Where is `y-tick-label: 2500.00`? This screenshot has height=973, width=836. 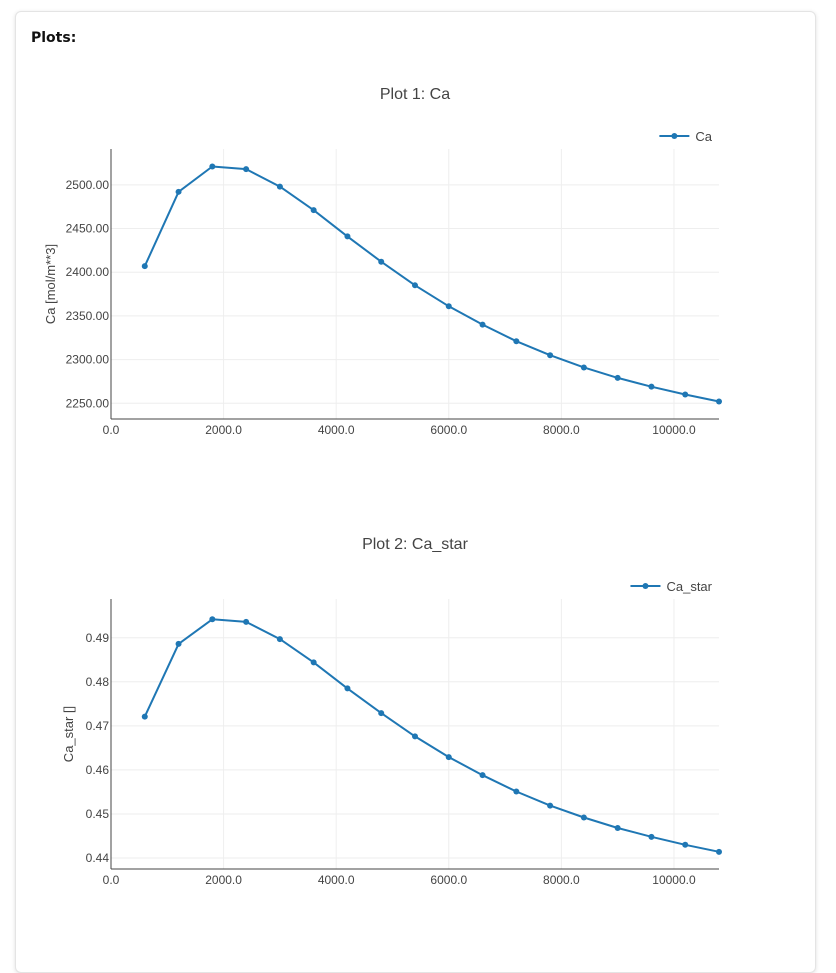 y-tick-label: 2500.00 is located at coordinates (88, 185).